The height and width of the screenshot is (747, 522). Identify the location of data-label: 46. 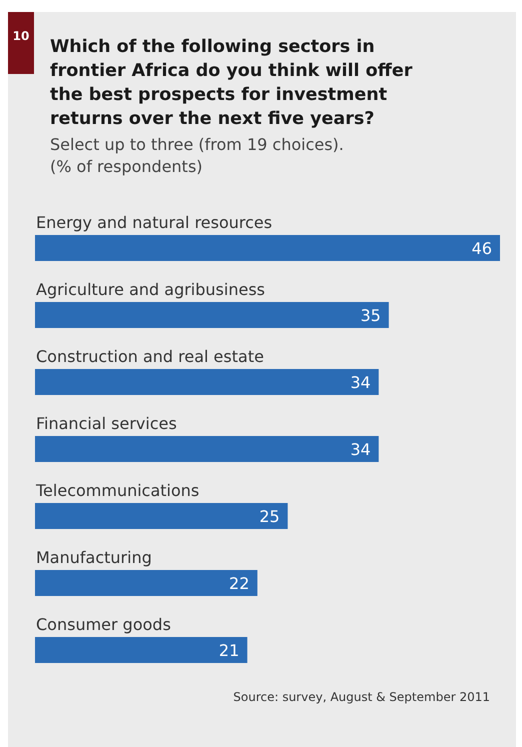
(482, 248).